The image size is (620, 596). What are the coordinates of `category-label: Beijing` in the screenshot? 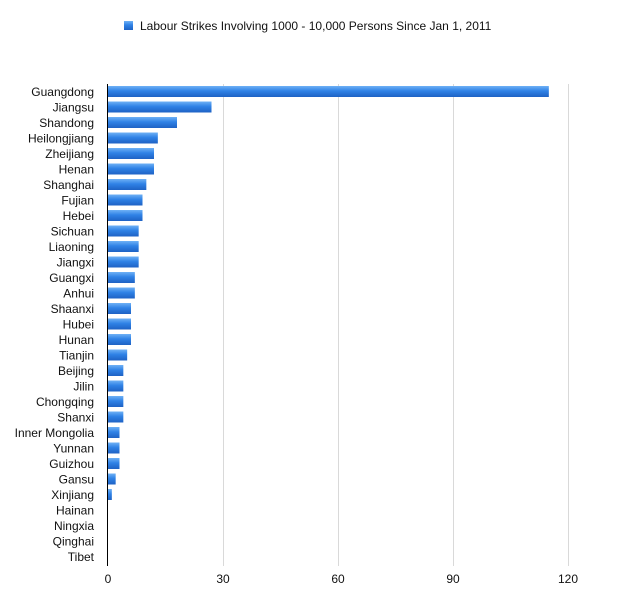 It's located at (76, 371).